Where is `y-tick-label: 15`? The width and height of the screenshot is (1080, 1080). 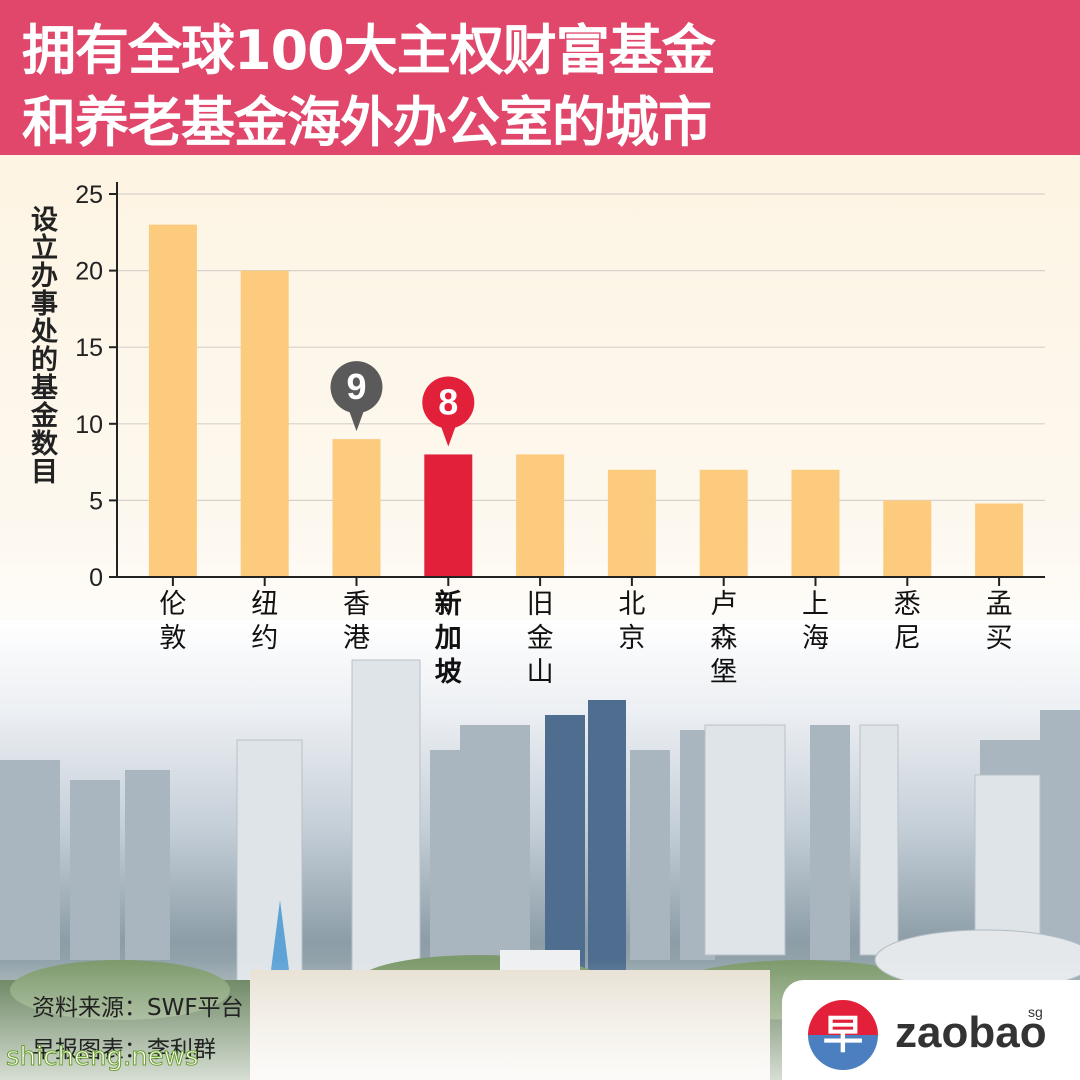 y-tick-label: 15 is located at coordinates (89, 348).